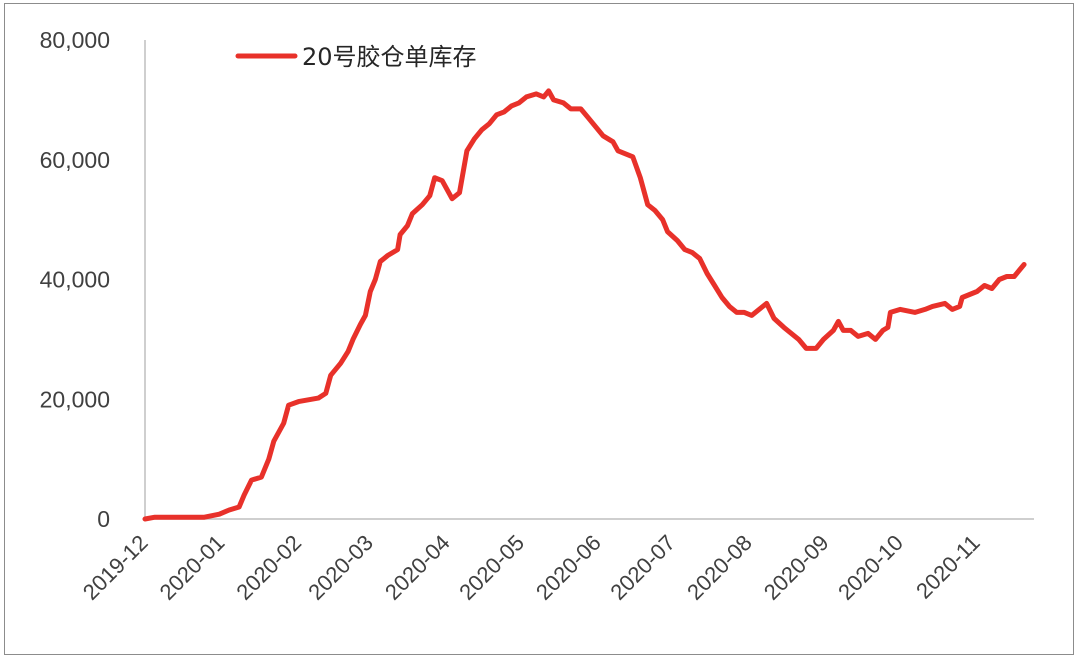  What do you see at coordinates (389, 57) in the screenshot?
I see `legend-label: 20号胶仓单库存` at bounding box center [389, 57].